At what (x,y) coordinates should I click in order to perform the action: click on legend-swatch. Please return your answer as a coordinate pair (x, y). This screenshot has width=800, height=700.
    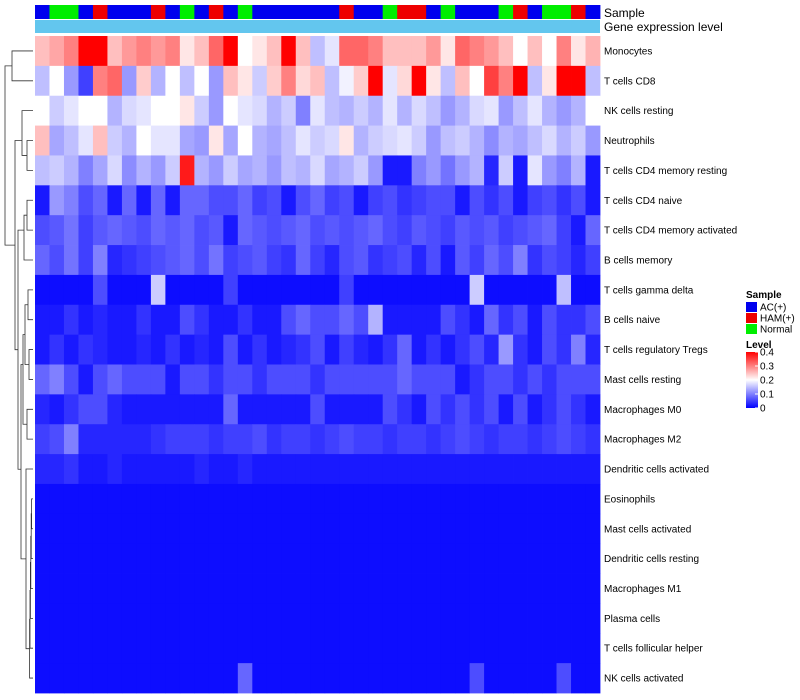
    Looking at the image, I should click on (751, 329).